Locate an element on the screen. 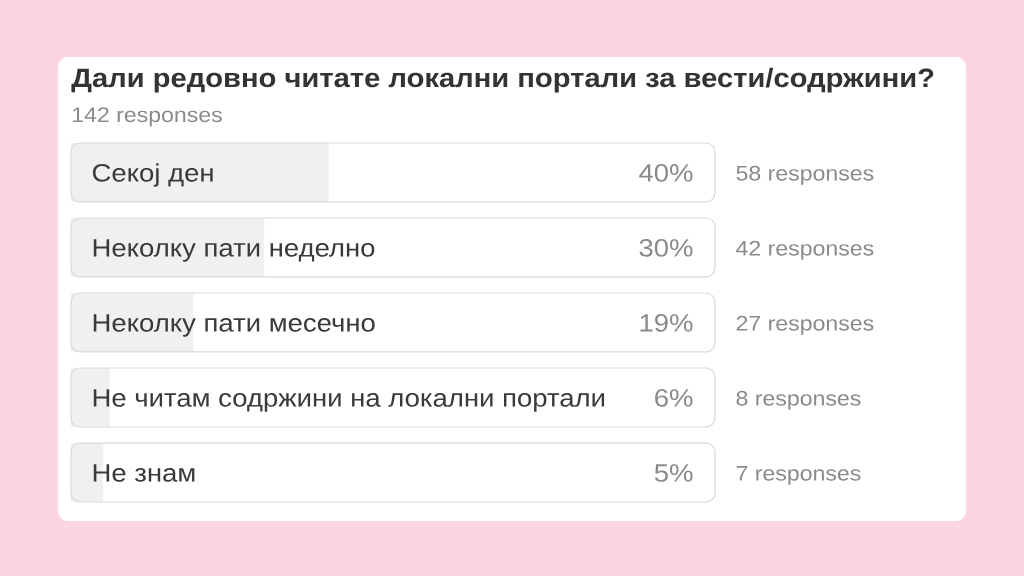 The width and height of the screenshot is (1024, 576). text: 8 responses is located at coordinates (798, 400).